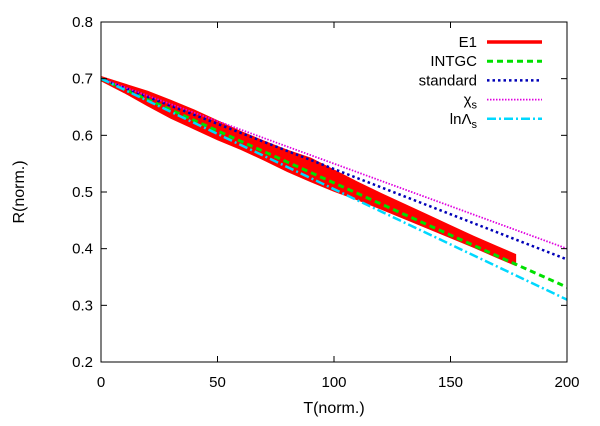 Image resolution: width=600 pixels, height=426 pixels. What do you see at coordinates (82, 79) in the screenshot?
I see `y-tick-label: 0.7` at bounding box center [82, 79].